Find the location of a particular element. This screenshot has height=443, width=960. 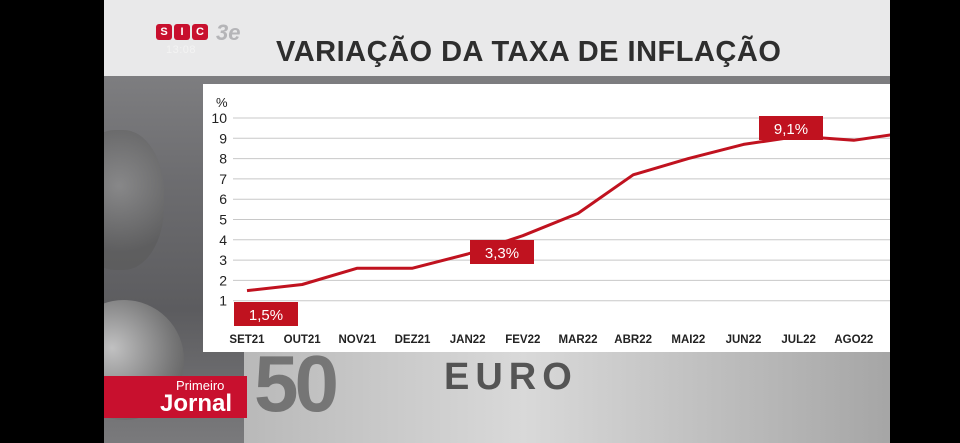

x-tick-label: JUN22 is located at coordinates (744, 340).